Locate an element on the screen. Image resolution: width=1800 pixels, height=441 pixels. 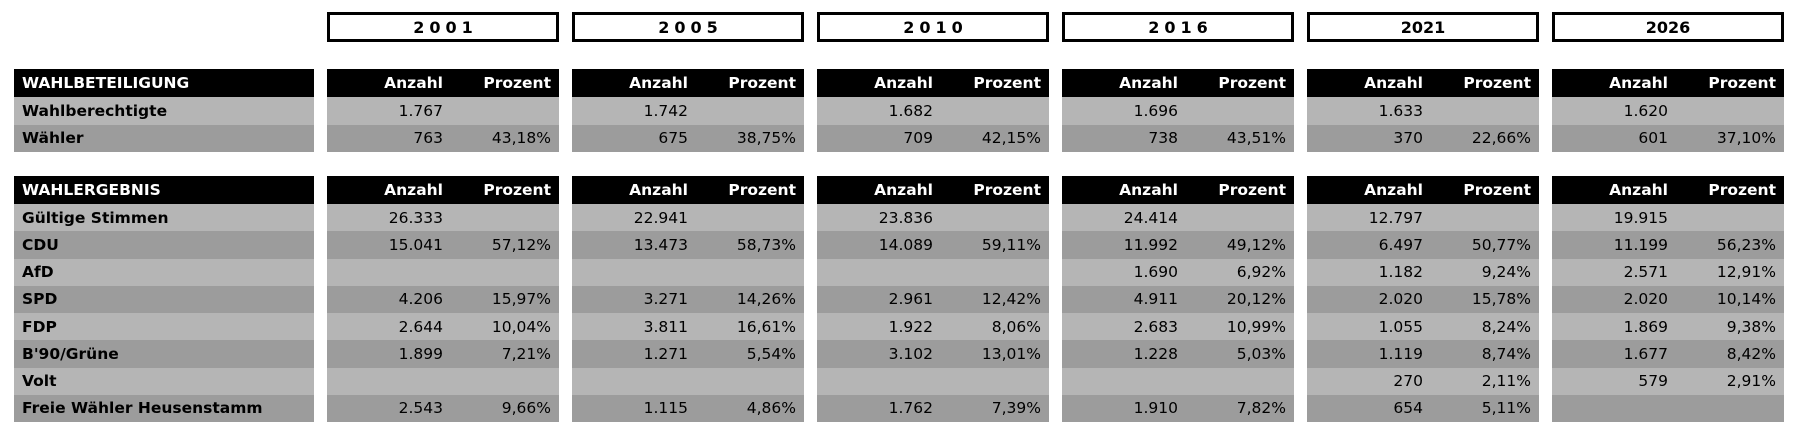
table-row: 1.696 is located at coordinates (1178, 111).